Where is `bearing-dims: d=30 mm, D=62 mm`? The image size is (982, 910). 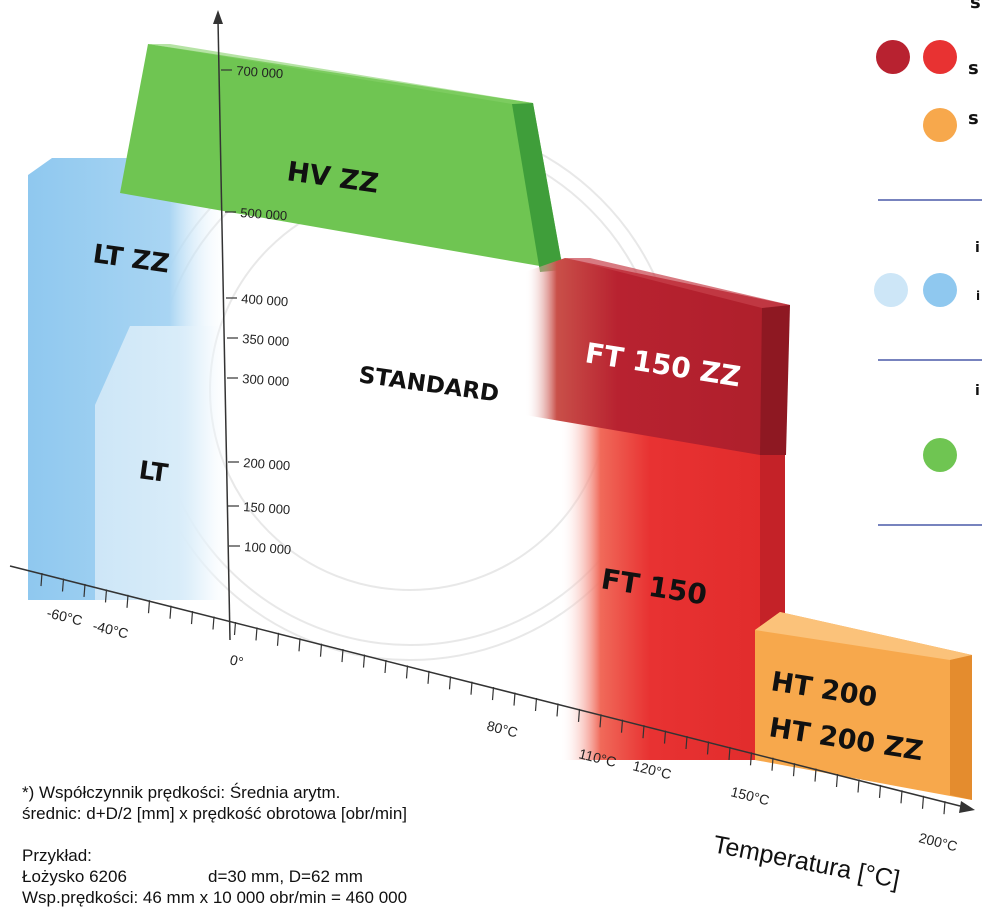 bearing-dims: d=30 mm, D=62 mm is located at coordinates (285, 876).